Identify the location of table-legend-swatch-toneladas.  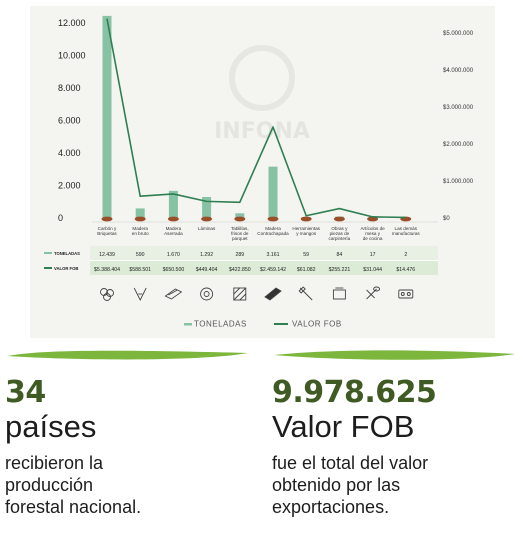
(48, 253).